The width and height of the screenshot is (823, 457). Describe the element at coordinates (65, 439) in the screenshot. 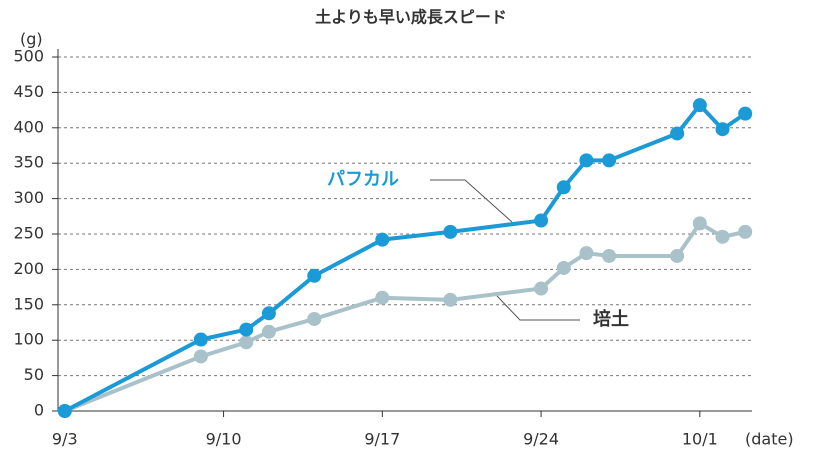

I see `x-tick-label: 9/3` at that location.